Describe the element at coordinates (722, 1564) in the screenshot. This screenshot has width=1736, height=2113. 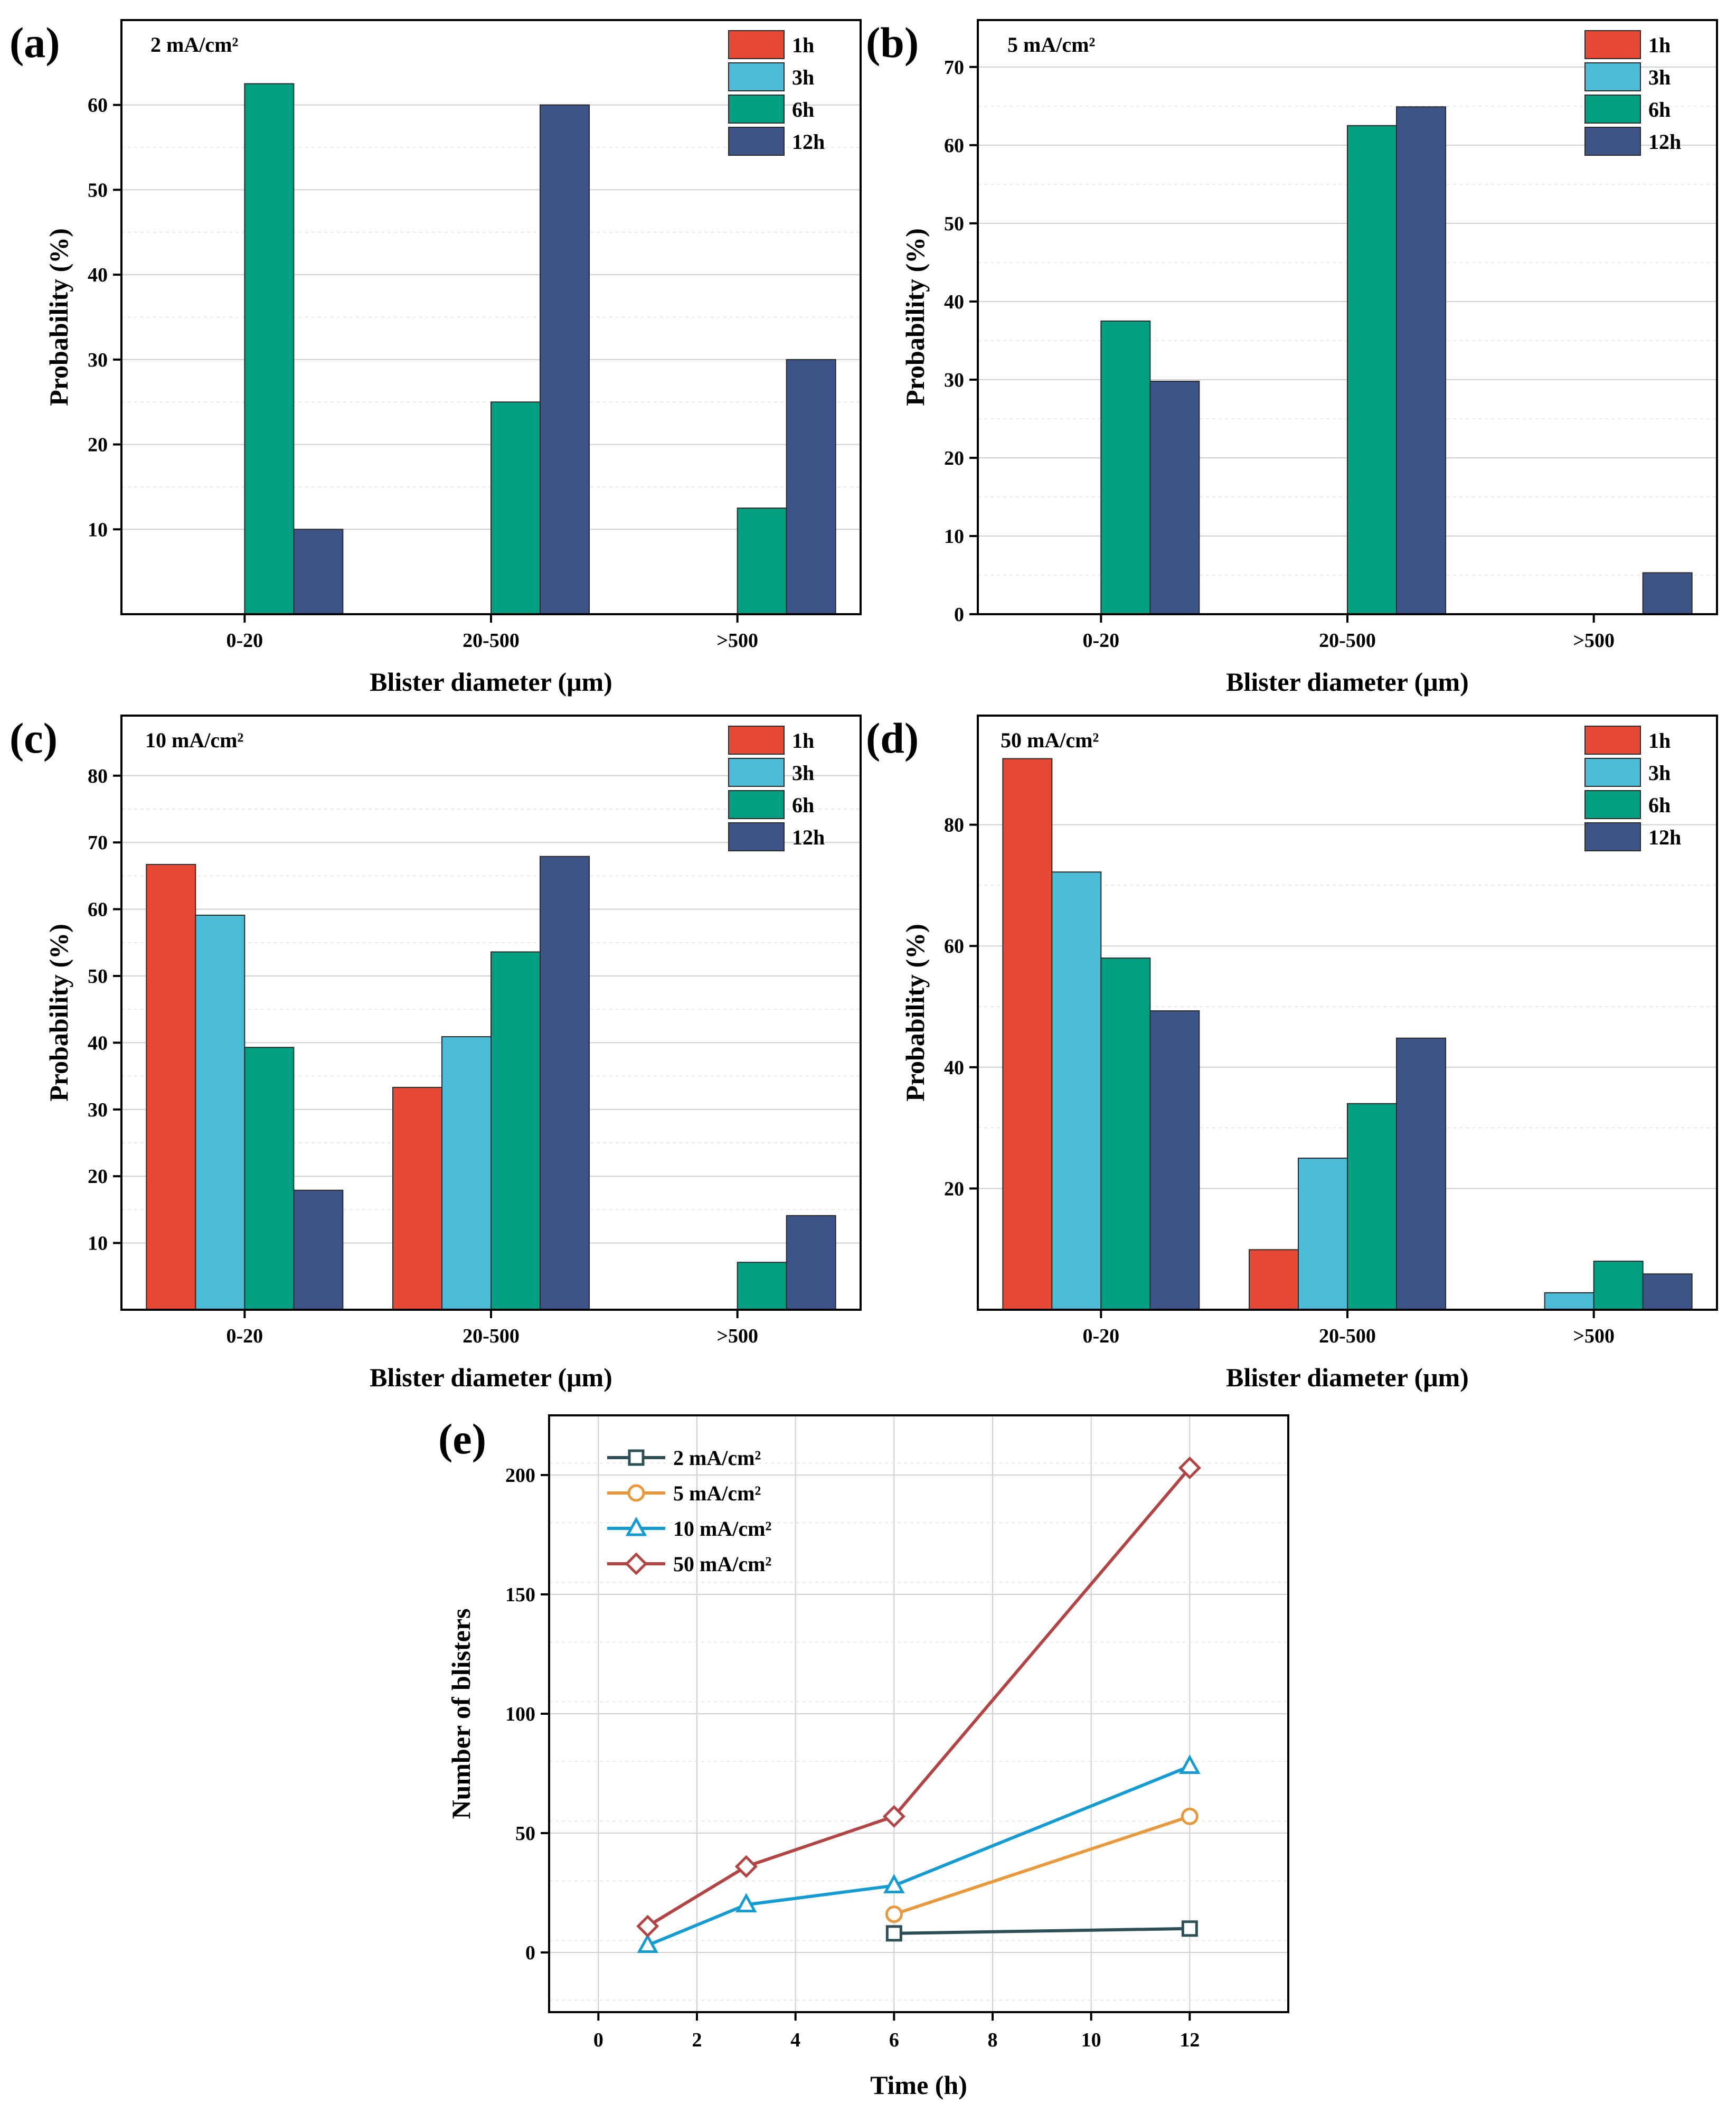
I see `legend-label: 50 mA/cm²` at that location.